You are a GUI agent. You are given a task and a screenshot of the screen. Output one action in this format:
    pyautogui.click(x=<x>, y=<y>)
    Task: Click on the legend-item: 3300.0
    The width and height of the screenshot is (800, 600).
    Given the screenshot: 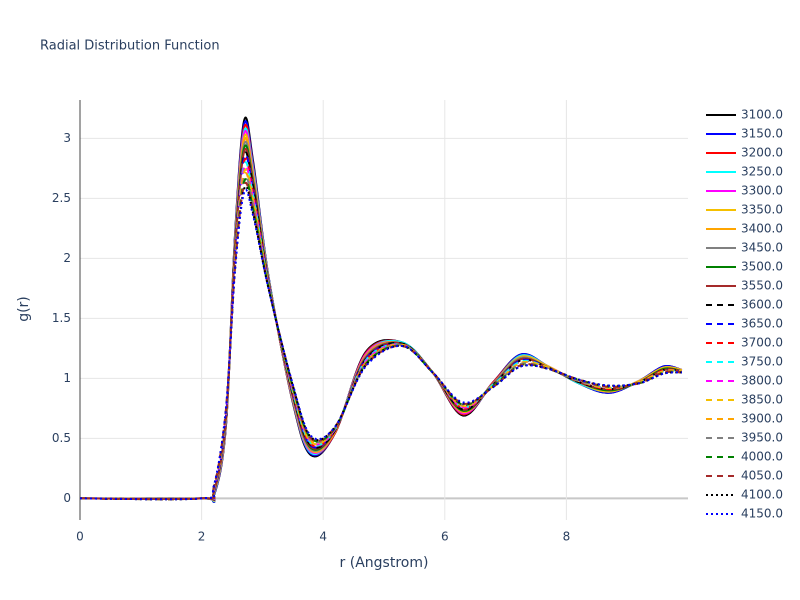 What is the action you would take?
    pyautogui.click(x=744, y=191)
    